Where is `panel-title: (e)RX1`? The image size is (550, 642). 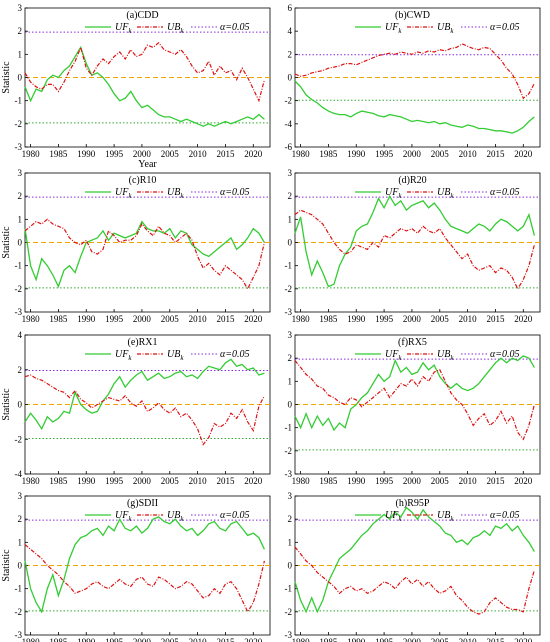
panel-title: (e)RX1 is located at coordinates (143, 342).